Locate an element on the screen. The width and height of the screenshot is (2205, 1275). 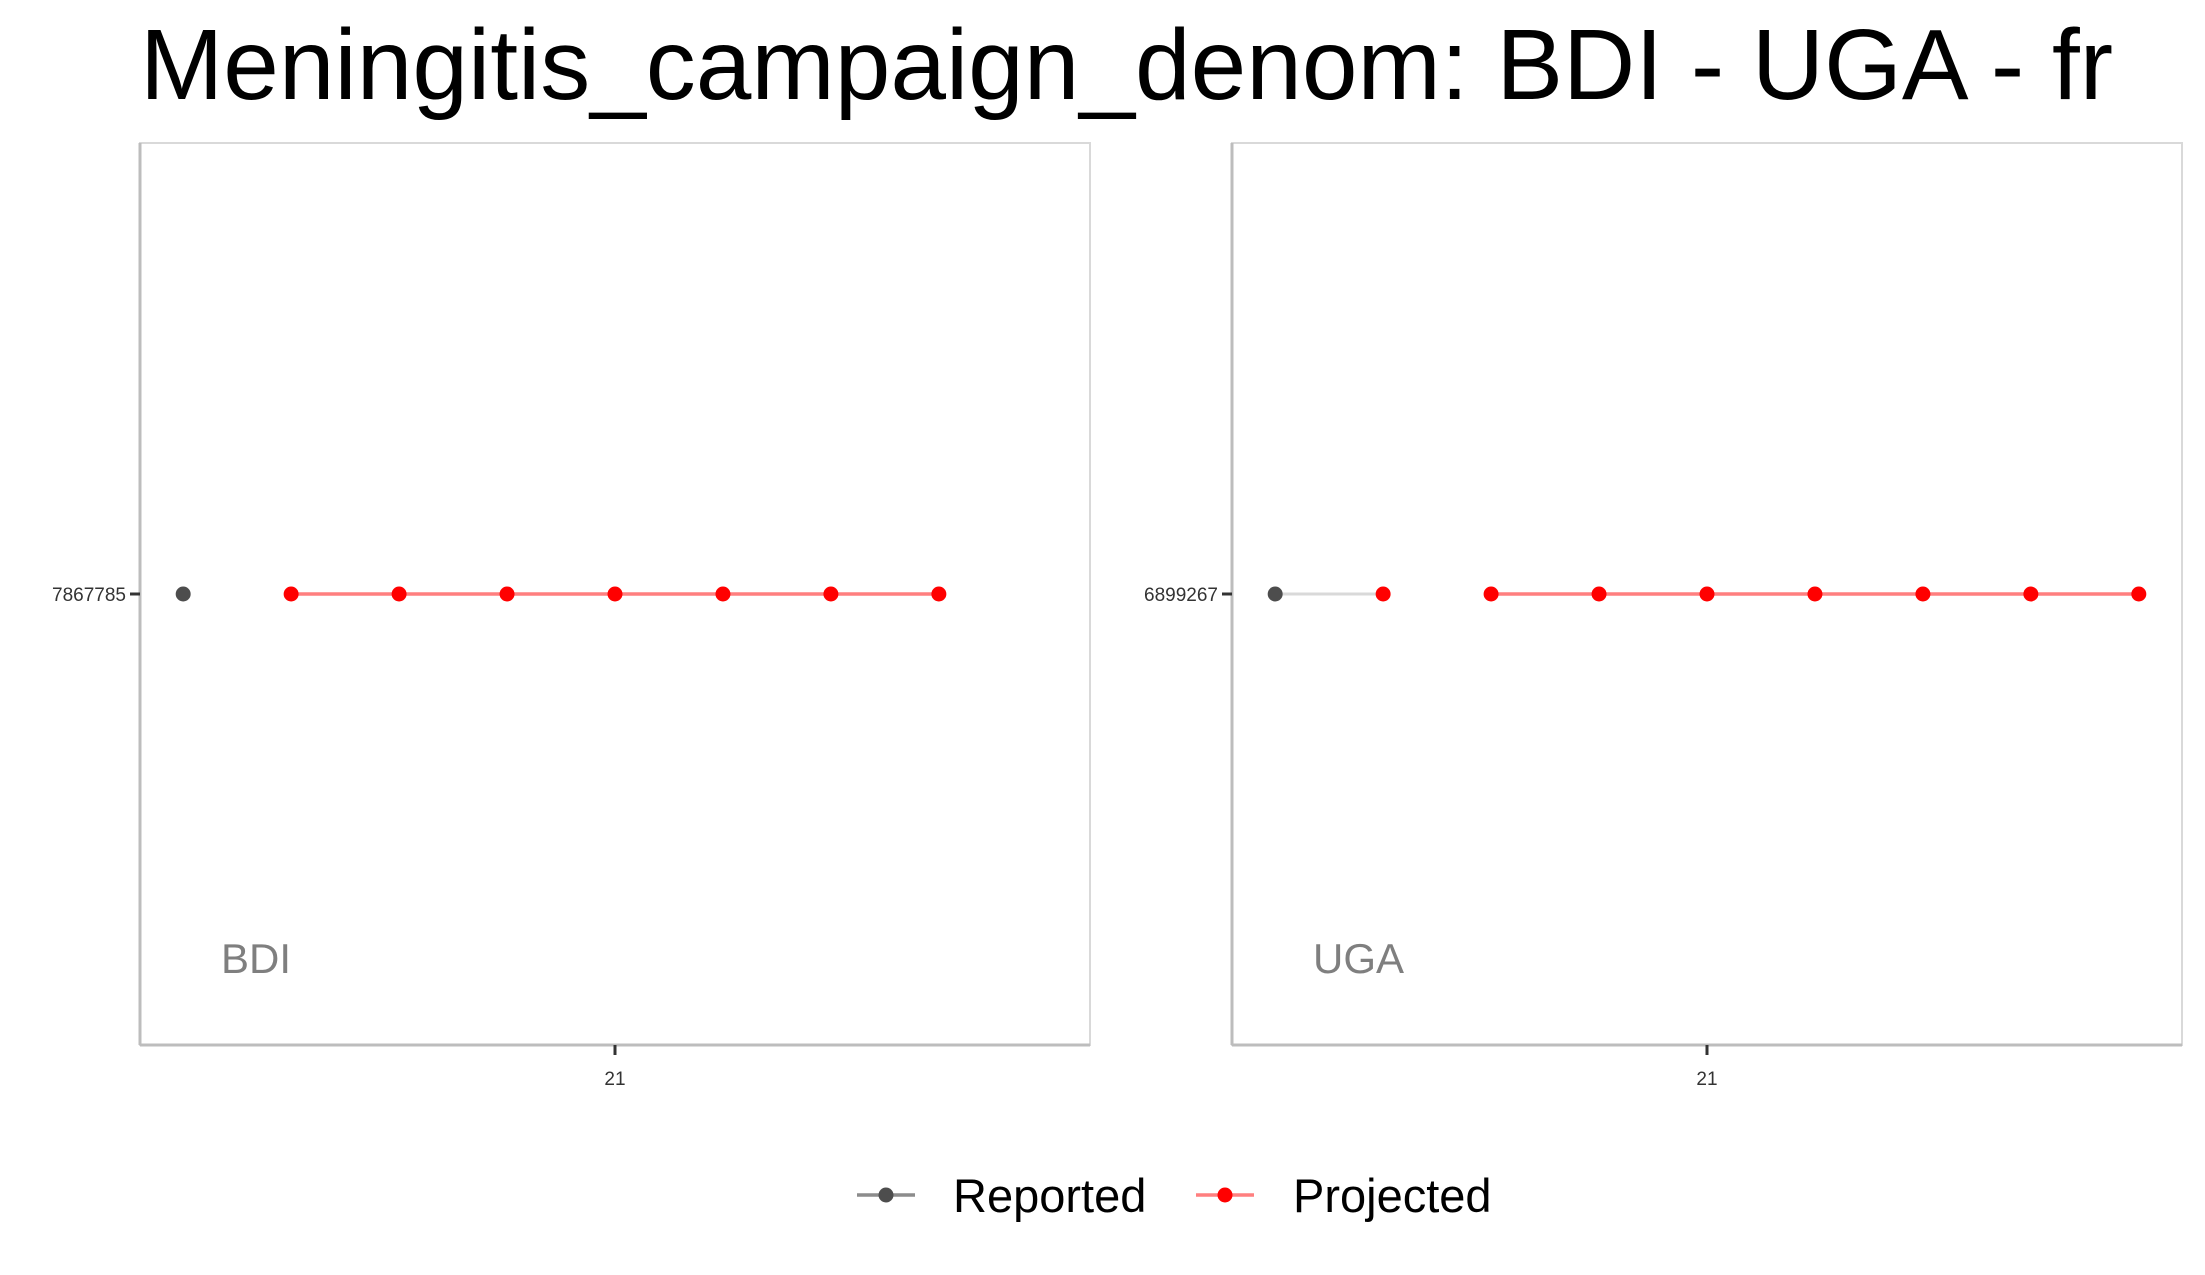
legend-reported-key-point is located at coordinates (886, 1195).